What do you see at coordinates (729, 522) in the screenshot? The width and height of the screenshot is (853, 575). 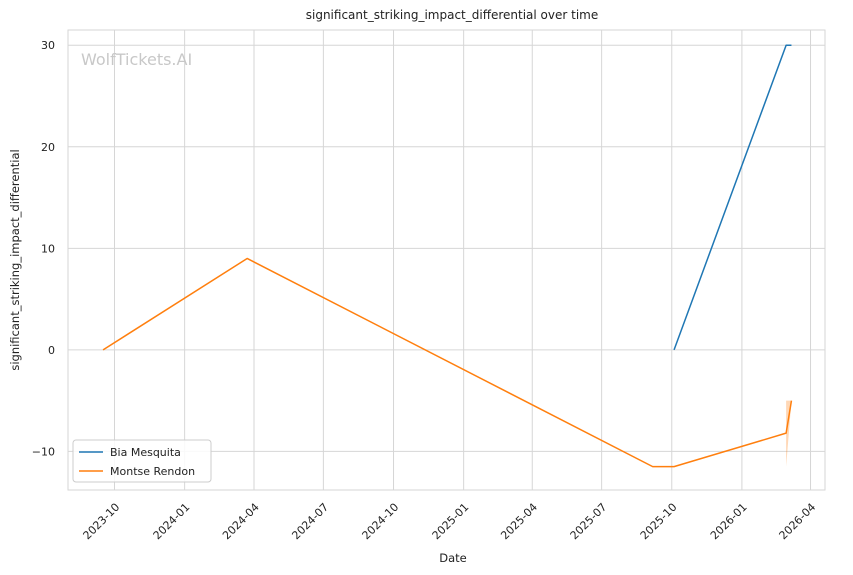 I see `x-tick-label: 2026-01` at bounding box center [729, 522].